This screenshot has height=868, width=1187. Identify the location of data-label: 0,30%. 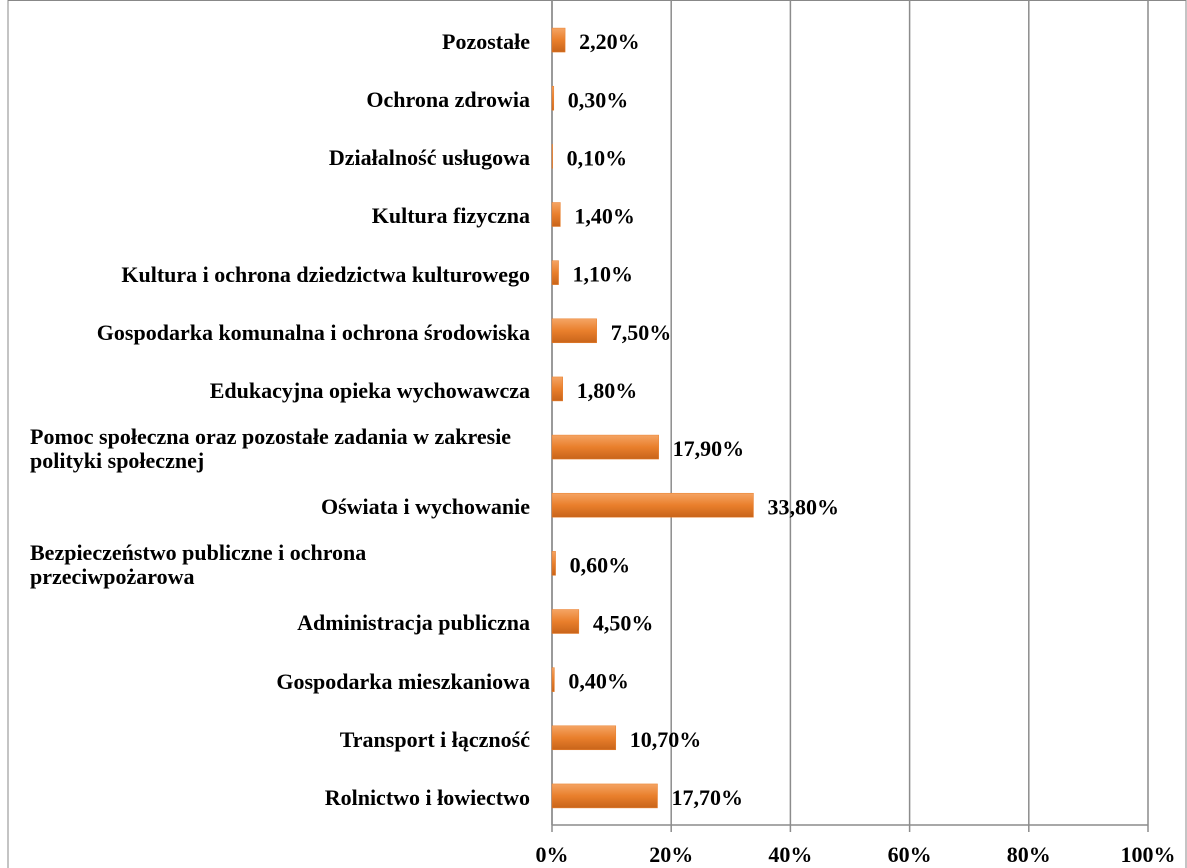
(598, 99).